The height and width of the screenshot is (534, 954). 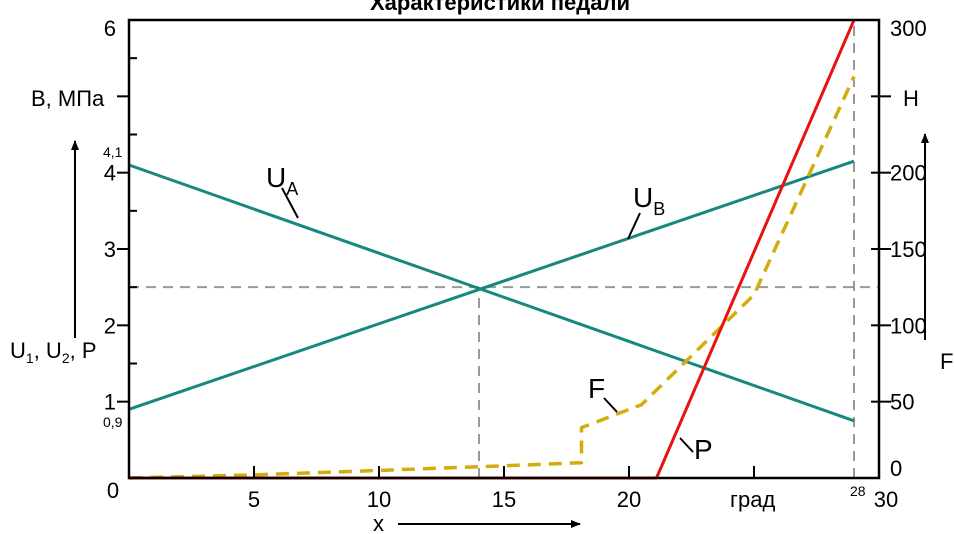 I want to click on chart-title: Характеристики педали, so click(x=500, y=7).